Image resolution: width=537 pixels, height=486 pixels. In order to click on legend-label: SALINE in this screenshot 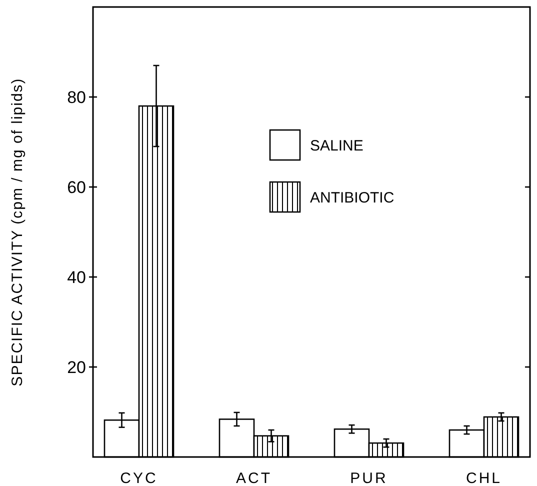, I will do `click(337, 145)`.